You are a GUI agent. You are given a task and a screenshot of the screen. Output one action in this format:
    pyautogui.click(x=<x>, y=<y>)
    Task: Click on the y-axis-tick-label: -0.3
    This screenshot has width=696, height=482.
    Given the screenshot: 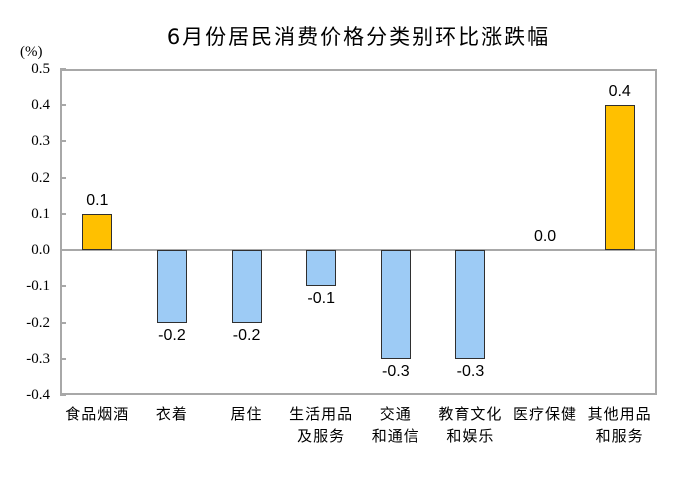 What is the action you would take?
    pyautogui.click(x=38, y=358)
    